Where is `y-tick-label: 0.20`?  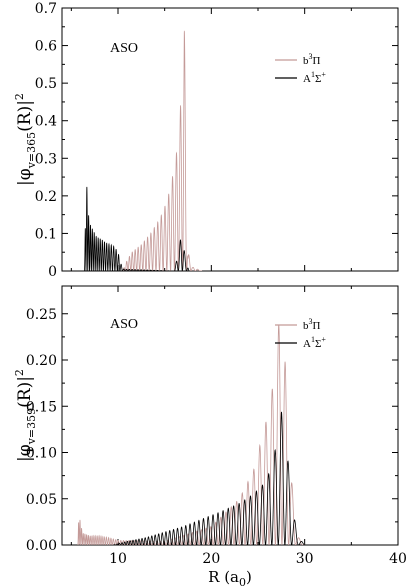
y-tick-label: 0.20 is located at coordinates (41, 361).